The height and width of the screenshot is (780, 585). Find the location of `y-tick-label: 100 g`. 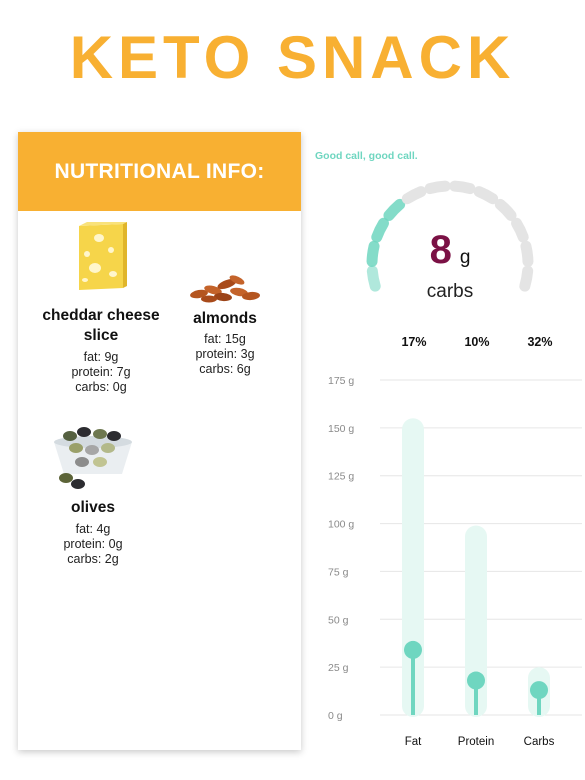

y-tick-label: 100 g is located at coordinates (341, 525).